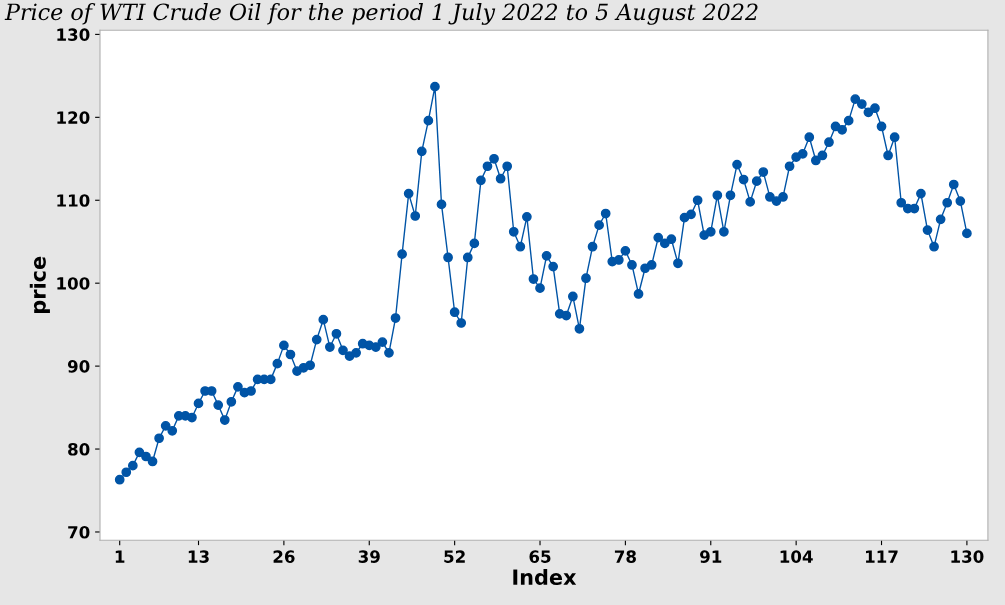 The width and height of the screenshot is (1005, 605). I want to click on x-tick-label: 91, so click(711, 556).